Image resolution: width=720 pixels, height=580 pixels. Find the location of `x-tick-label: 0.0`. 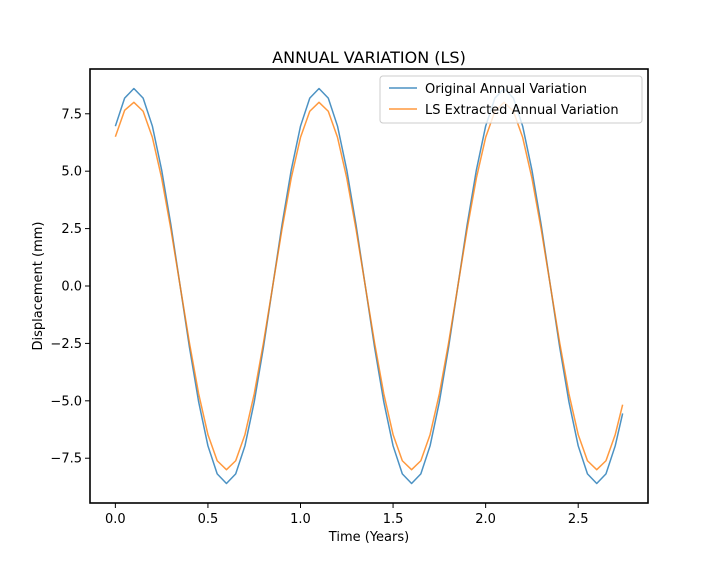

x-tick-label: 0.0 is located at coordinates (115, 519).